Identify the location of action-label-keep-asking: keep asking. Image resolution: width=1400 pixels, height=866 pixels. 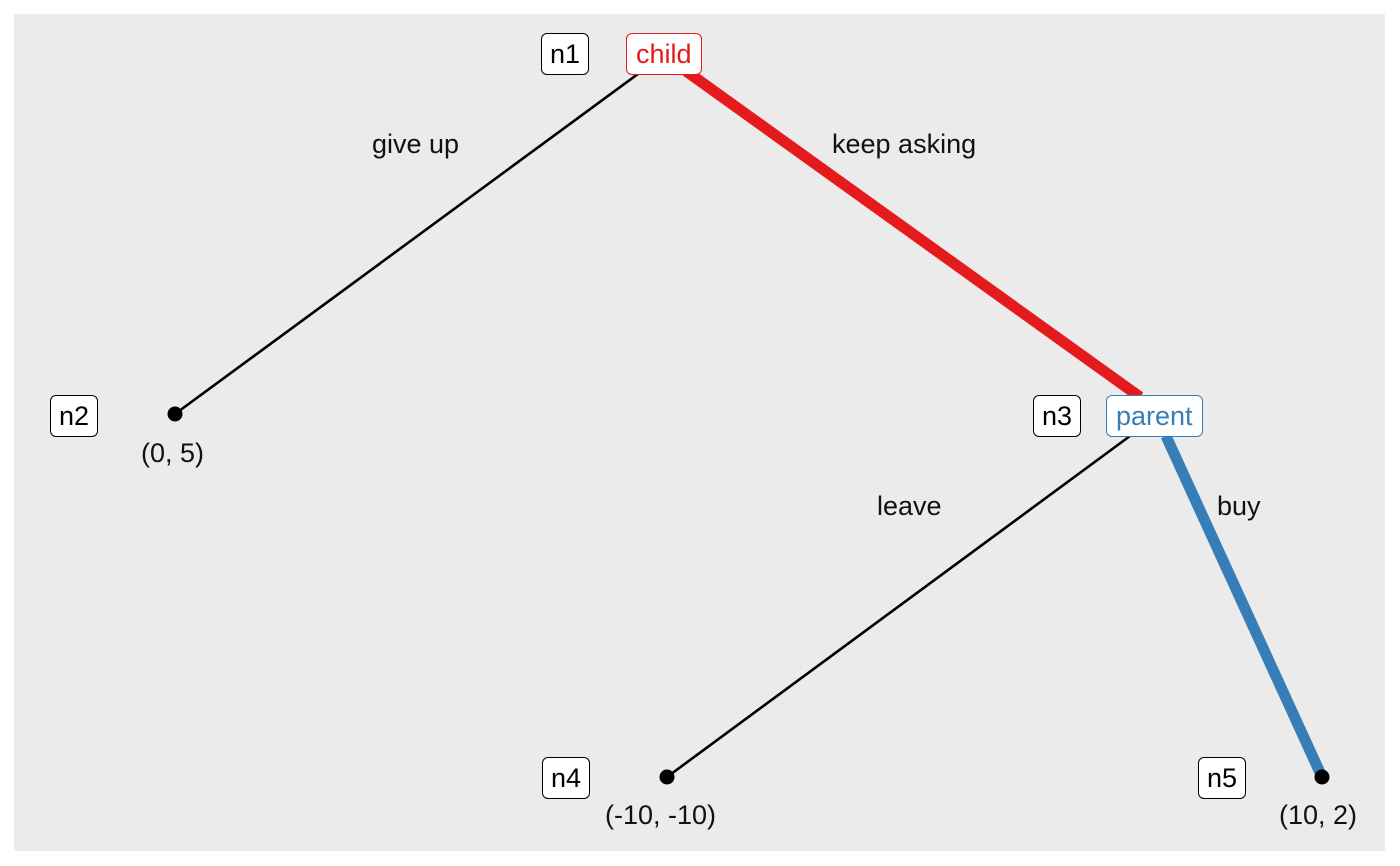
(904, 144).